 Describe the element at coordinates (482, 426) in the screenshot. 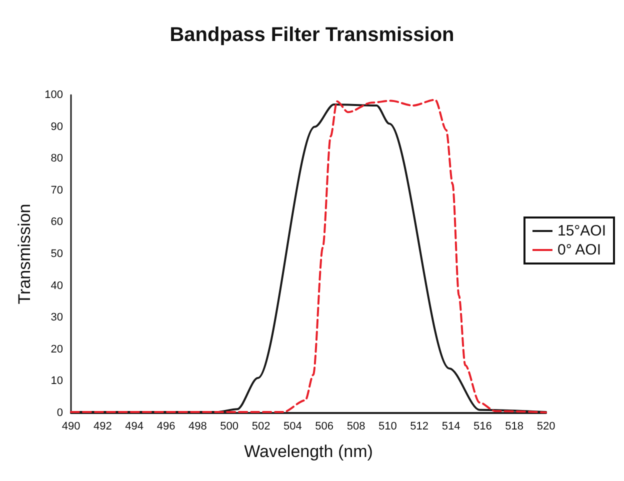

I see `x-tick-label: 516` at that location.